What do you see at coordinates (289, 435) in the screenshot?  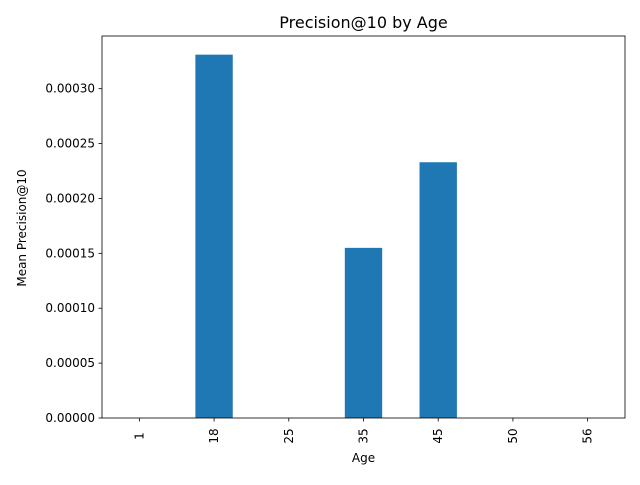 I see `x-tick-label: 25` at bounding box center [289, 435].